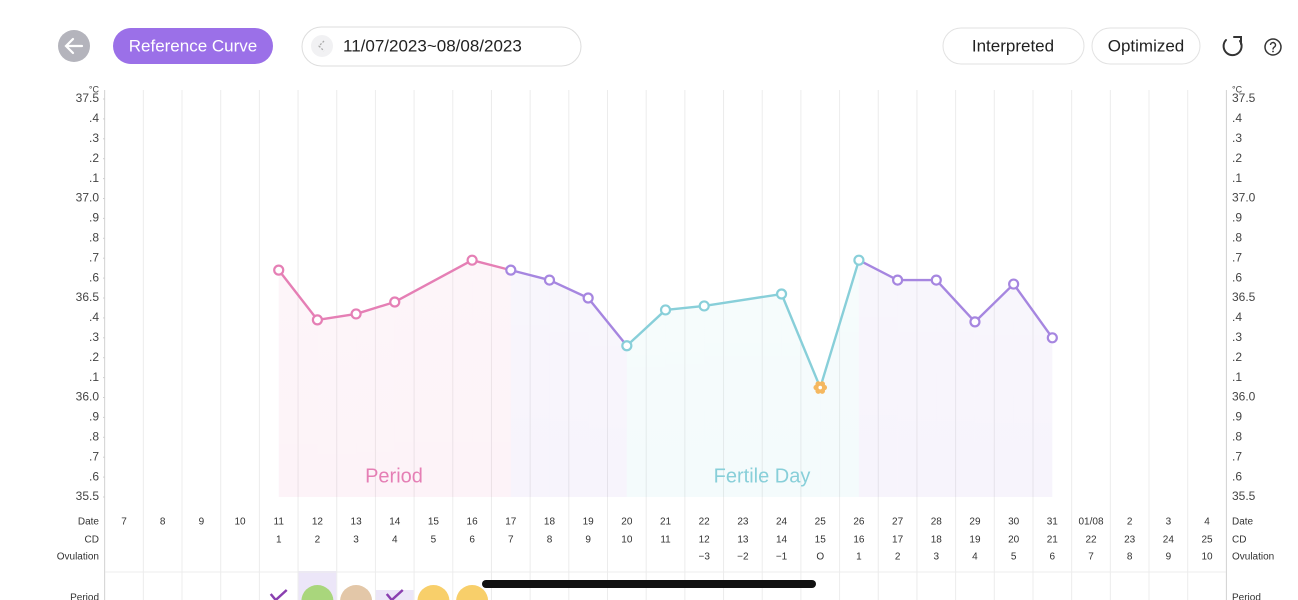 Image resolution: width=1298 pixels, height=600 pixels. What do you see at coordinates (434, 522) in the screenshot?
I see `date-label: 15` at bounding box center [434, 522].